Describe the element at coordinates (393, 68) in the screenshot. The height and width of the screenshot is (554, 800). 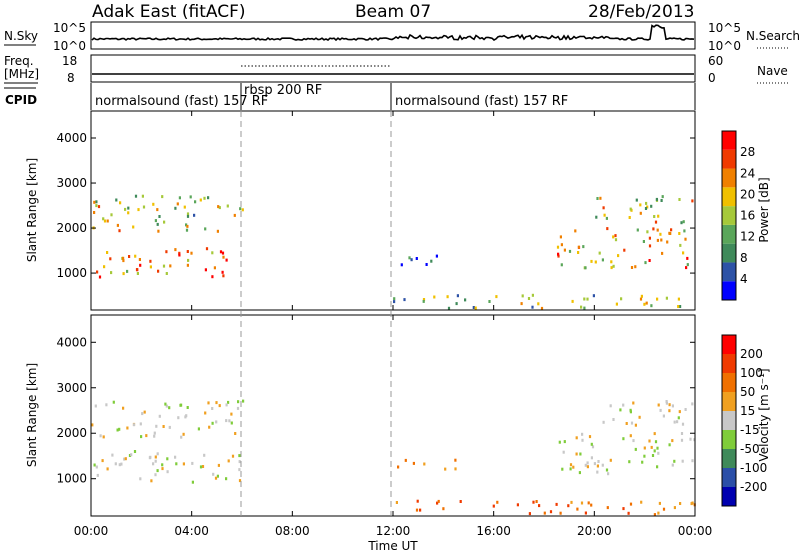
I see `freq-panel` at that location.